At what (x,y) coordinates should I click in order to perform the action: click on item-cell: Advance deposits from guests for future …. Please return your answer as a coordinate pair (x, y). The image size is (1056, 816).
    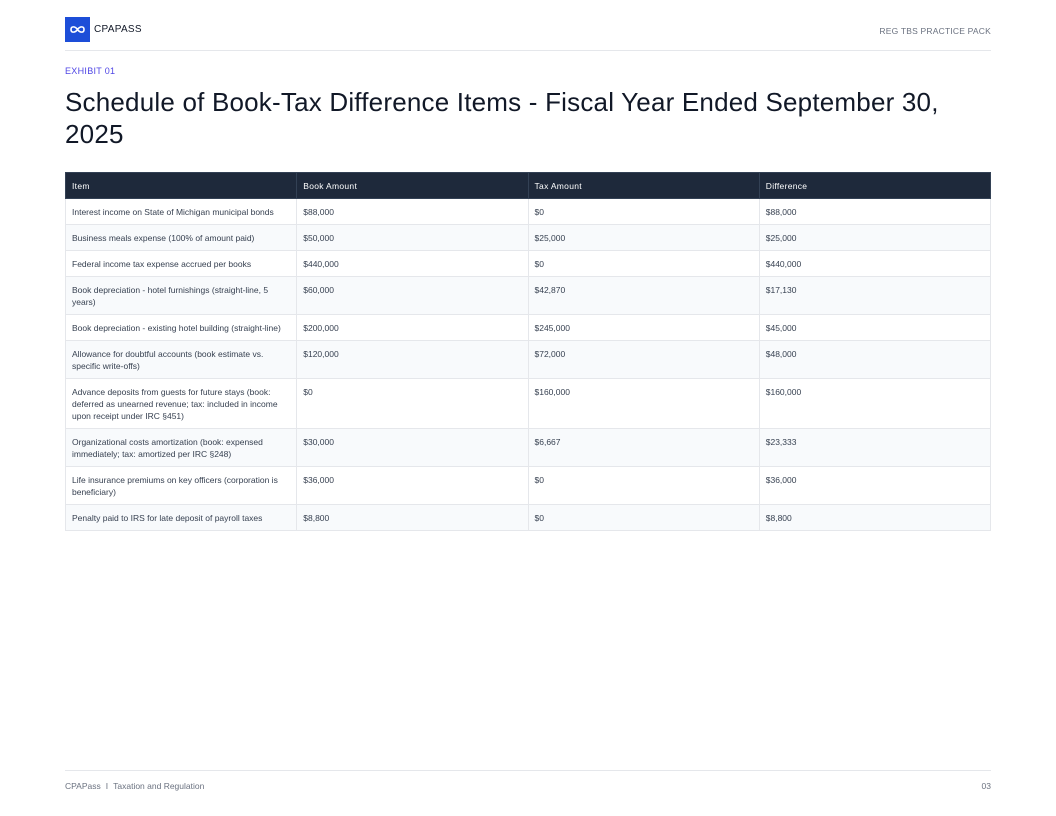
    Looking at the image, I should click on (181, 403).